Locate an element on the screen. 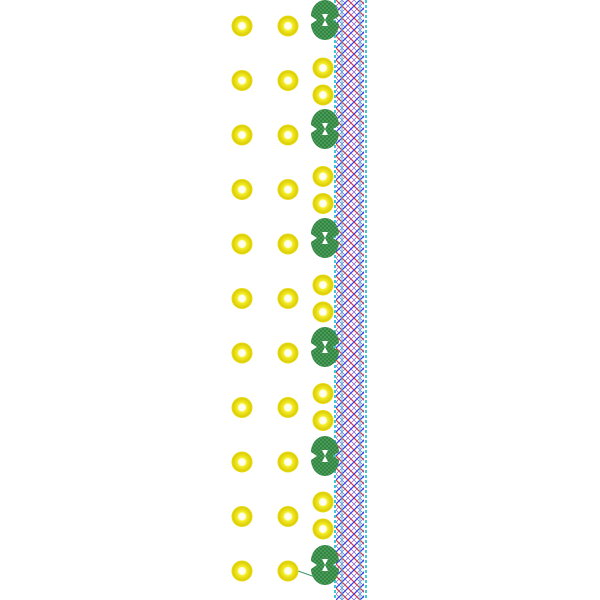  cross-stitch-border is located at coordinates (350, 300).